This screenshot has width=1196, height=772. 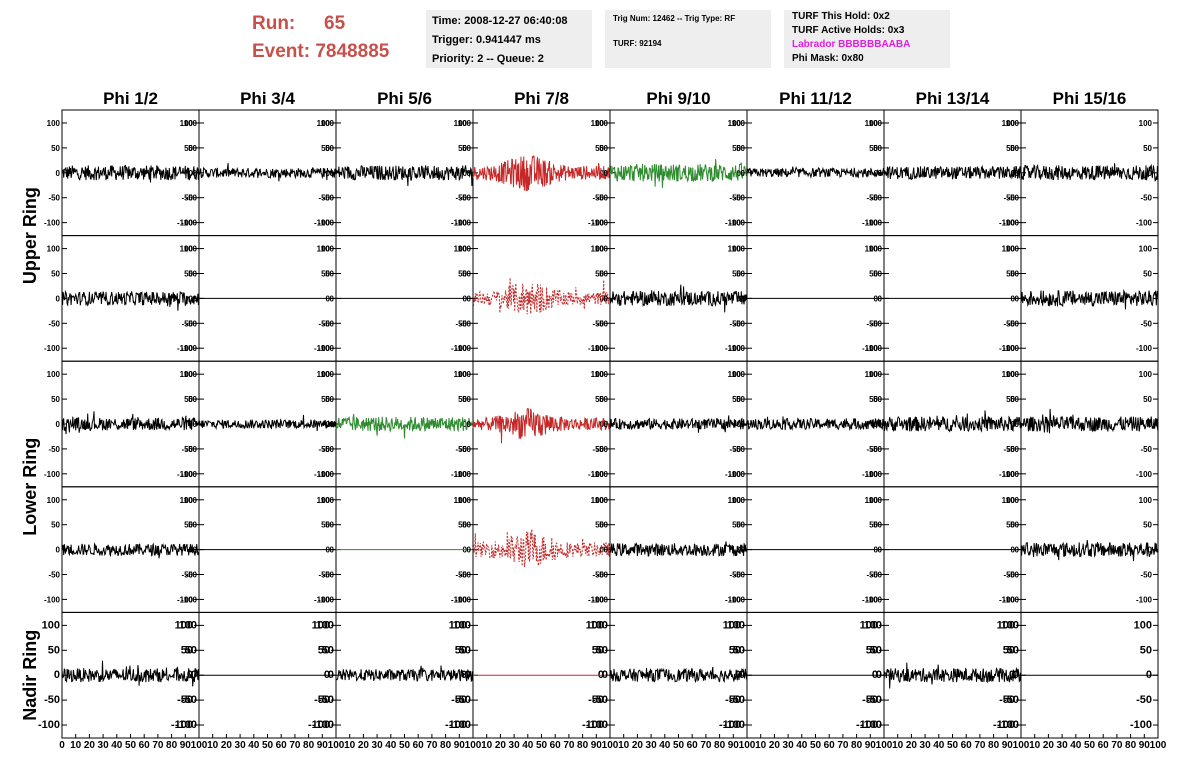 What do you see at coordinates (674, 18) in the screenshot?
I see `trig-num-text: Trig Num: 12462 -- Trig Type: RF` at bounding box center [674, 18].